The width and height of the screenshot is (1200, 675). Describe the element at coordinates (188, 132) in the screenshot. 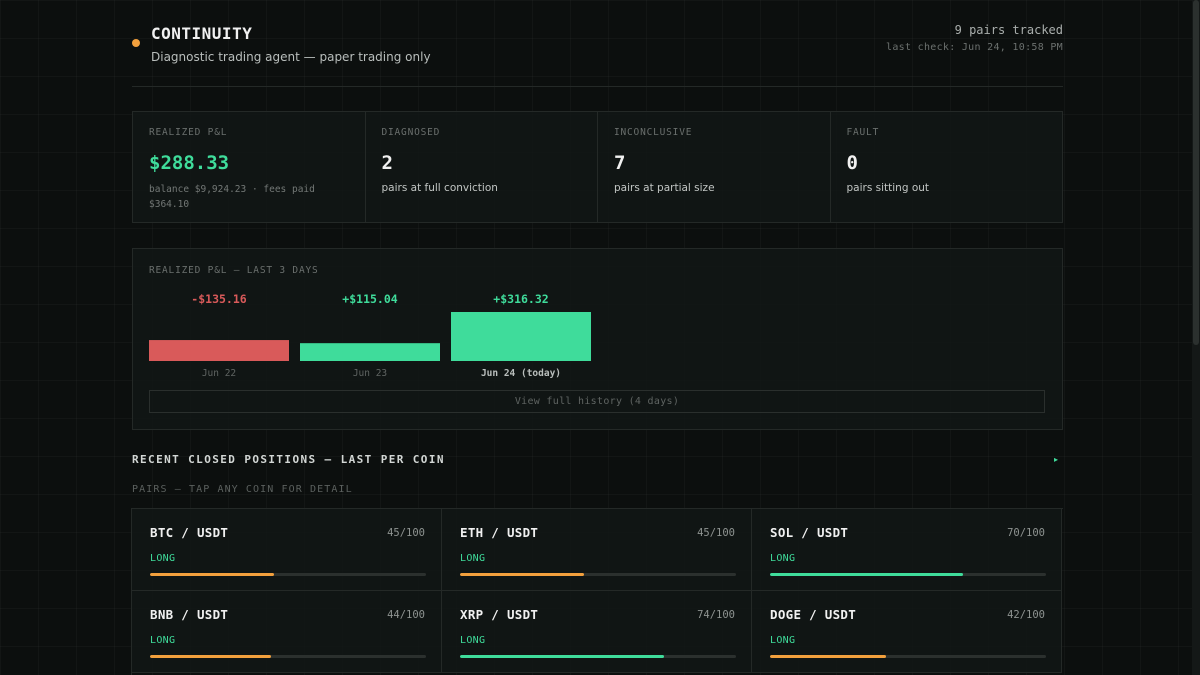

I see `stat-label: REALIZED P&L` at that location.